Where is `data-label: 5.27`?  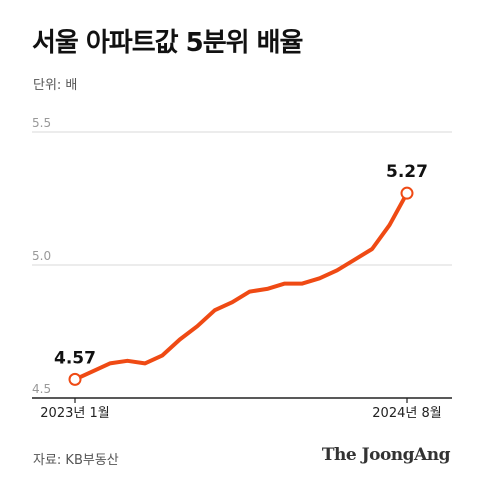 data-label: 5.27 is located at coordinates (407, 172).